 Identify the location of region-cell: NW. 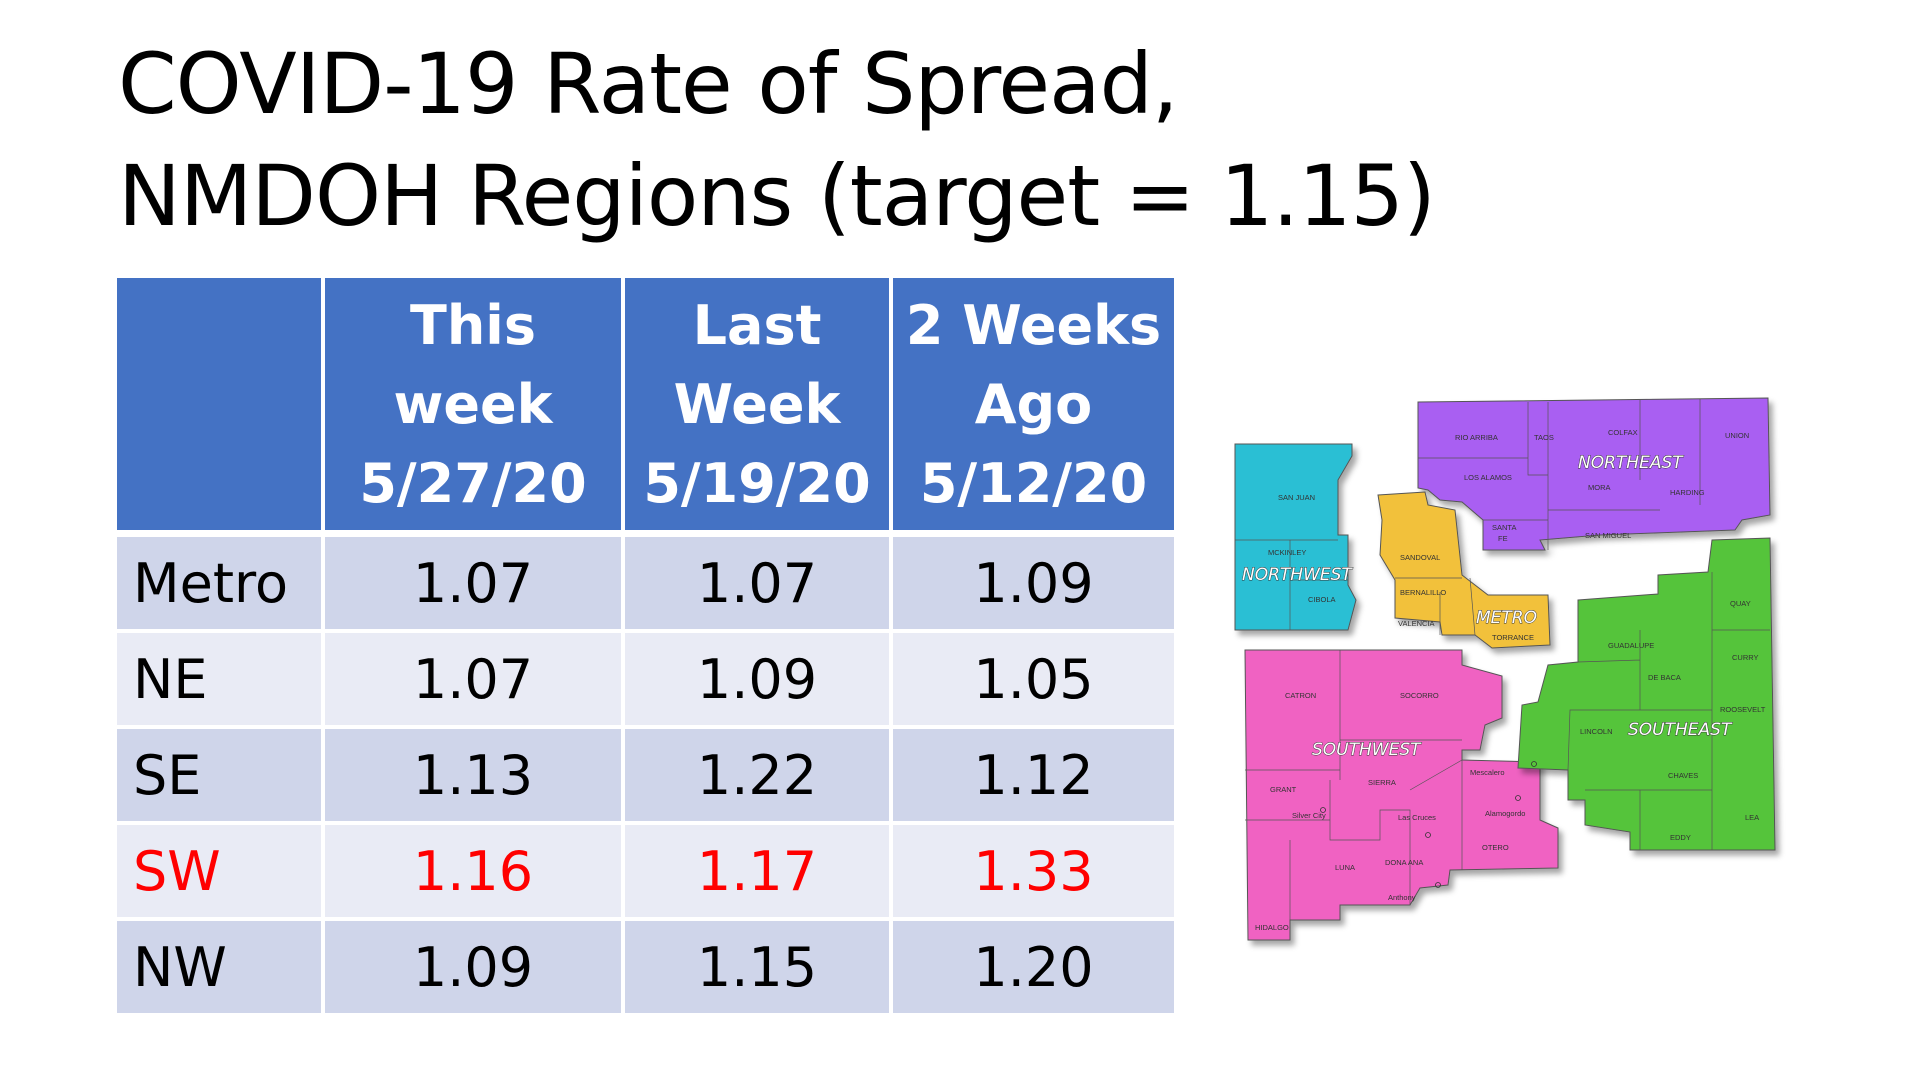
(221, 968).